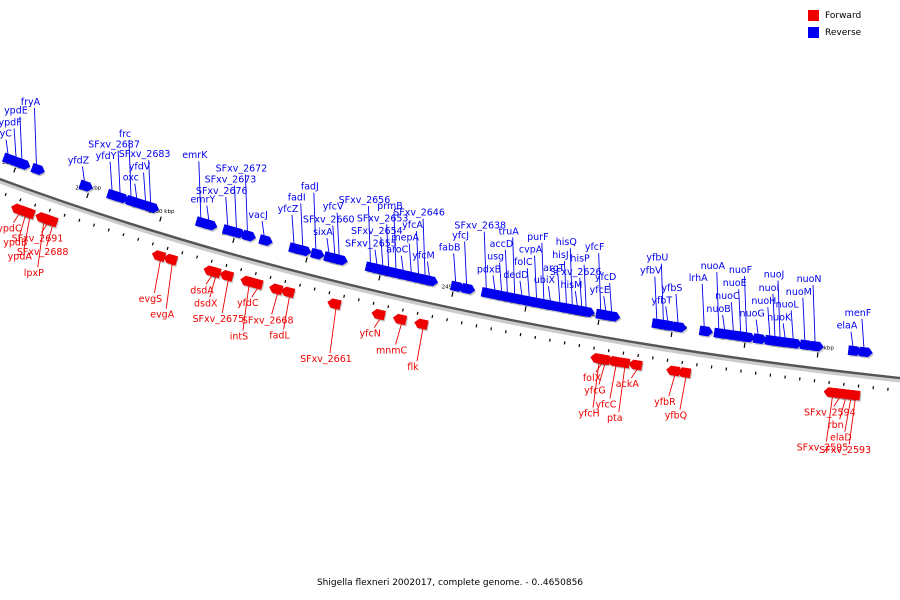  What do you see at coordinates (365, 200) in the screenshot?
I see `reverse-gene-label: SFxv_2656` at bounding box center [365, 200].